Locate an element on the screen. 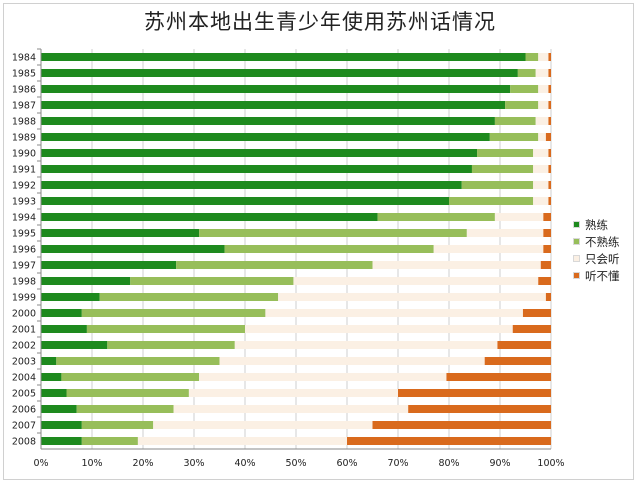  x-tick-label: 20% is located at coordinates (142, 463).